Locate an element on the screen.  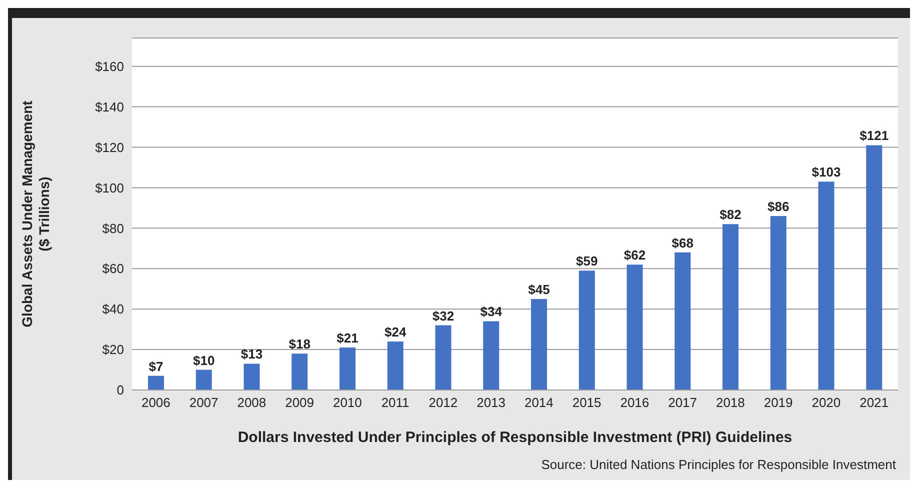
y-tick-label: $160 is located at coordinates (109, 66).